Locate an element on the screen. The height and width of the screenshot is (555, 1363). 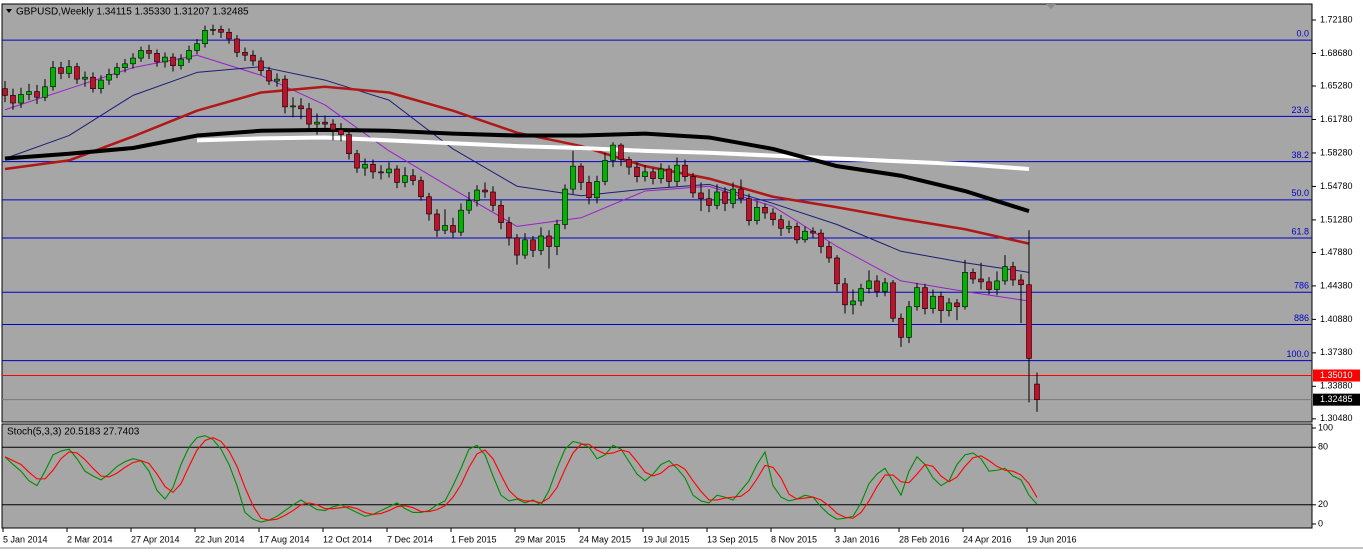
y-tick-label: 1.47880 is located at coordinates (1336, 252).